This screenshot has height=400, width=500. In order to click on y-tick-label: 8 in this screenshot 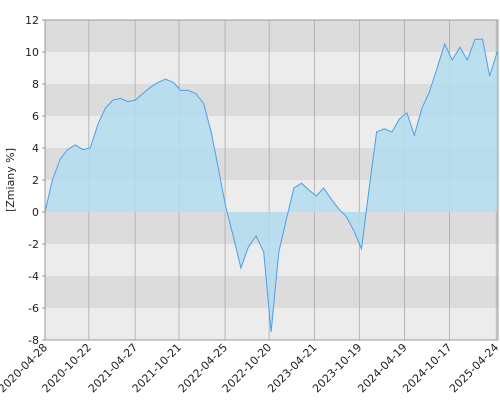, I will do `click(35, 84)`.